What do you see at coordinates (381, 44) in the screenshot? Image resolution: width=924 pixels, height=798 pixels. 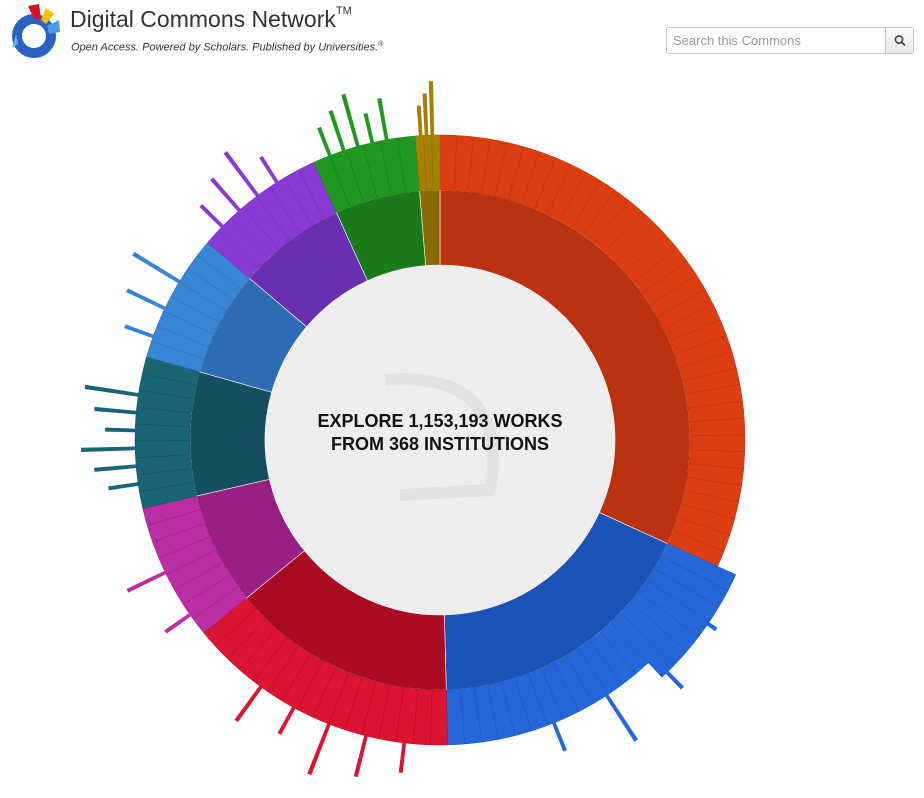 I see `registered-mark: ®` at bounding box center [381, 44].